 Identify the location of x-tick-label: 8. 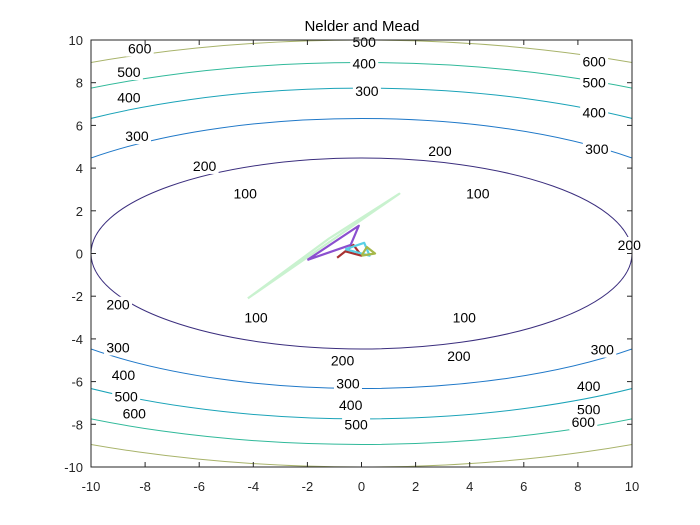
(577, 486).